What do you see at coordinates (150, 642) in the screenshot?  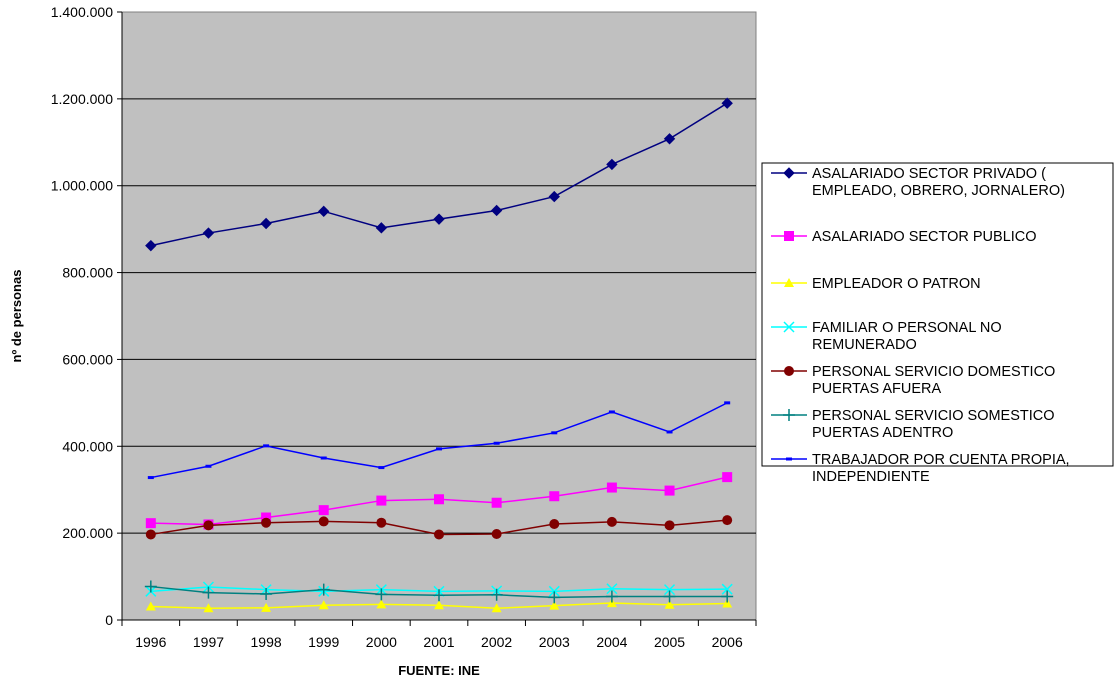 I see `x-tick-label: 1996` at bounding box center [150, 642].